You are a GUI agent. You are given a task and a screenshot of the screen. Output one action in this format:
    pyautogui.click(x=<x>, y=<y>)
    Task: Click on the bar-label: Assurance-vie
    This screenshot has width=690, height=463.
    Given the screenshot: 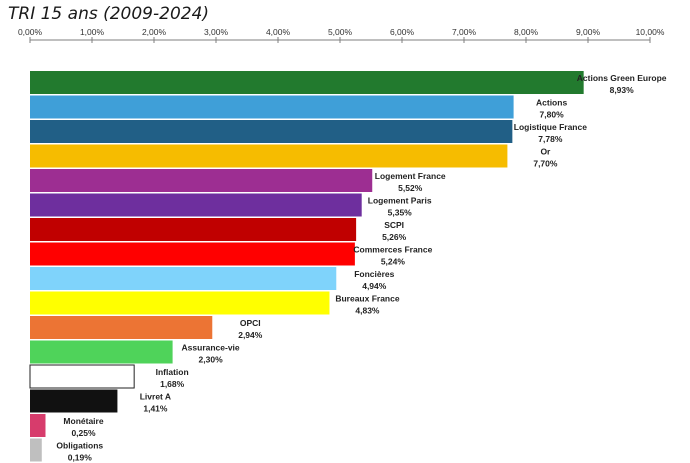 What is the action you would take?
    pyautogui.click(x=211, y=348)
    